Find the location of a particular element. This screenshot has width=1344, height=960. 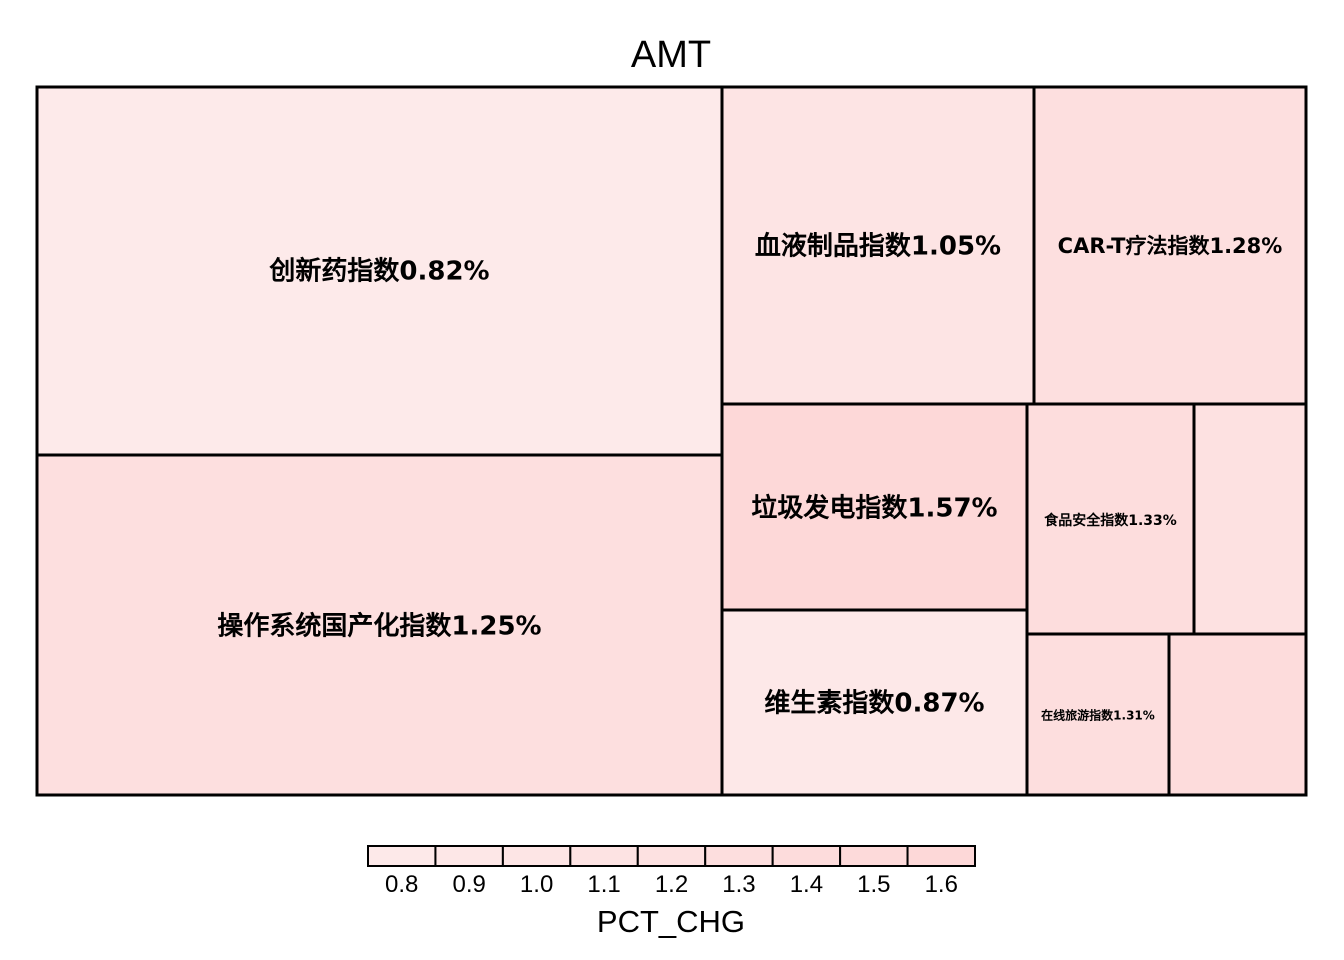

treemap-cell-label: 创新药指数0.82% is located at coordinates (378, 271).